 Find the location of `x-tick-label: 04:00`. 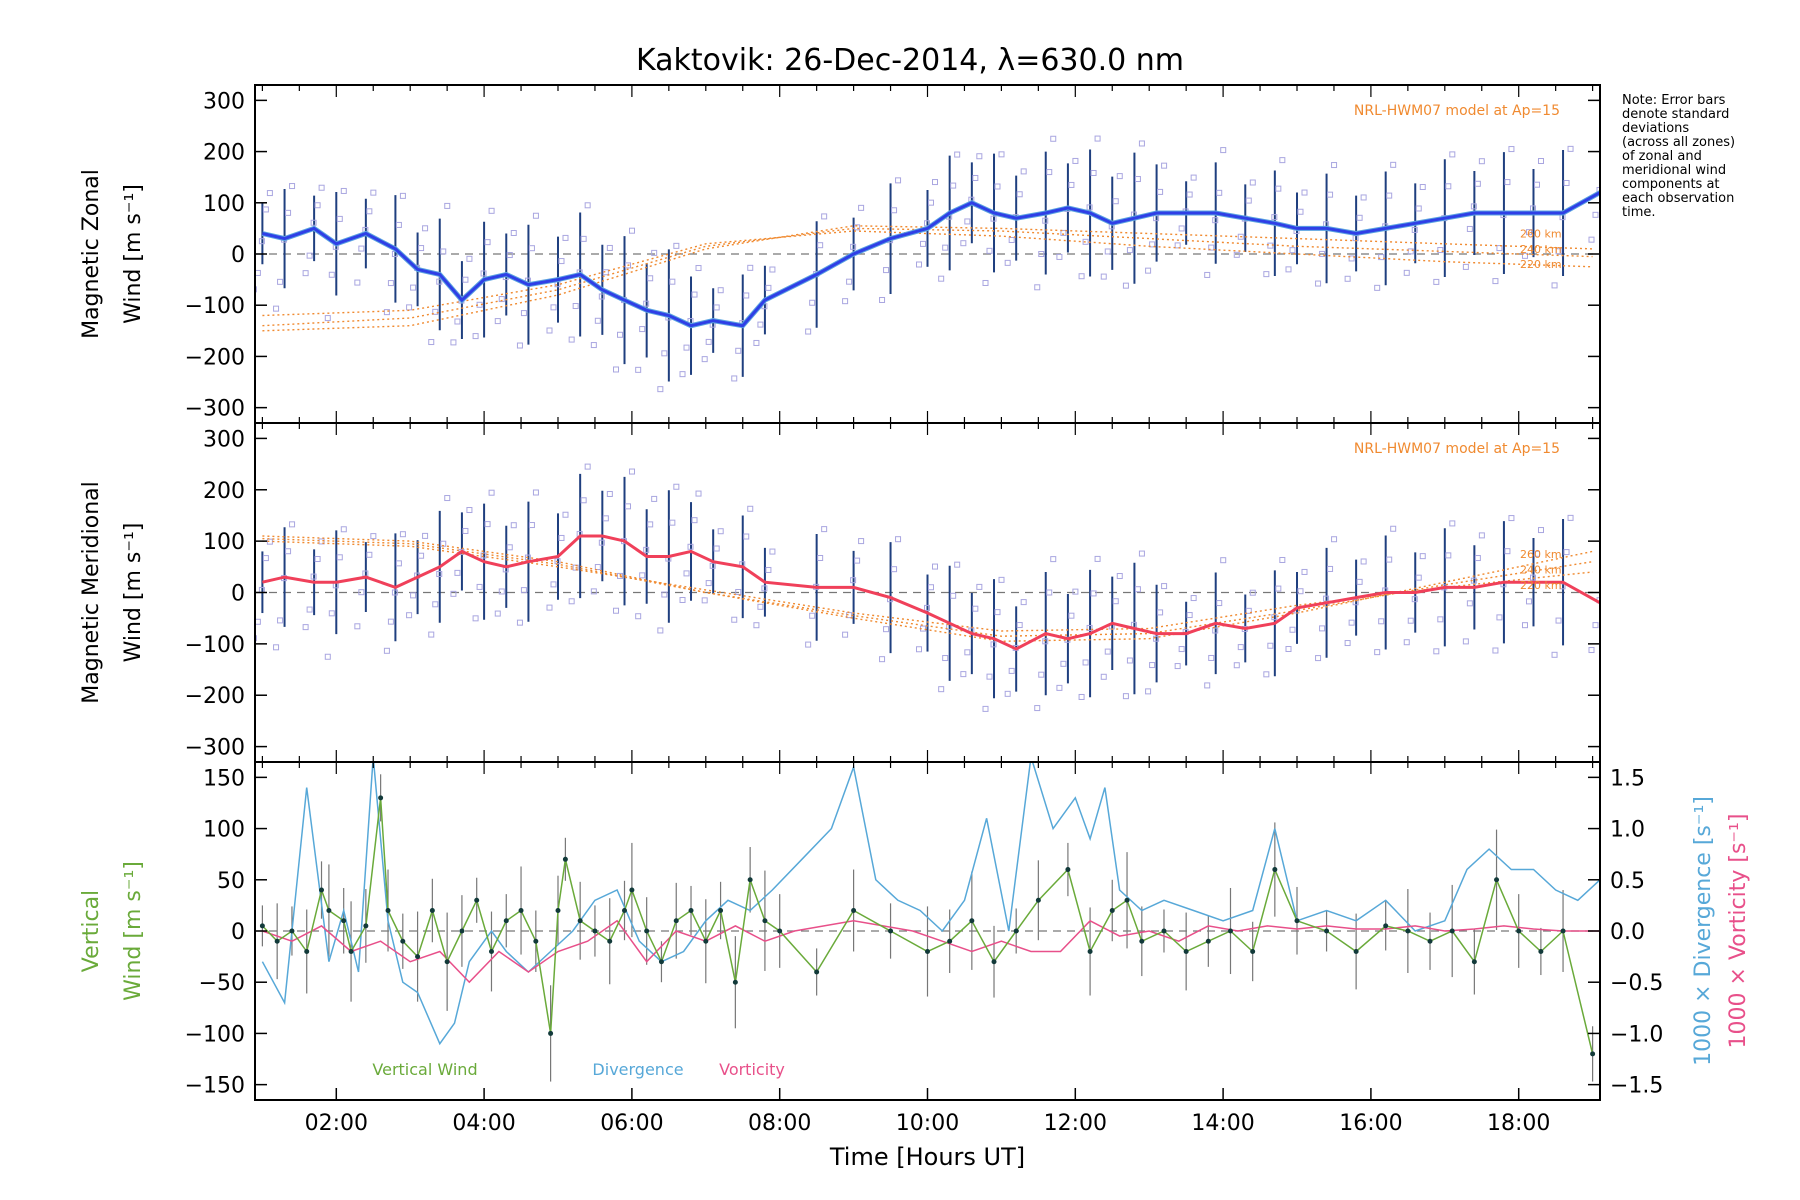

x-tick-label: 04:00 is located at coordinates (483, 1123).